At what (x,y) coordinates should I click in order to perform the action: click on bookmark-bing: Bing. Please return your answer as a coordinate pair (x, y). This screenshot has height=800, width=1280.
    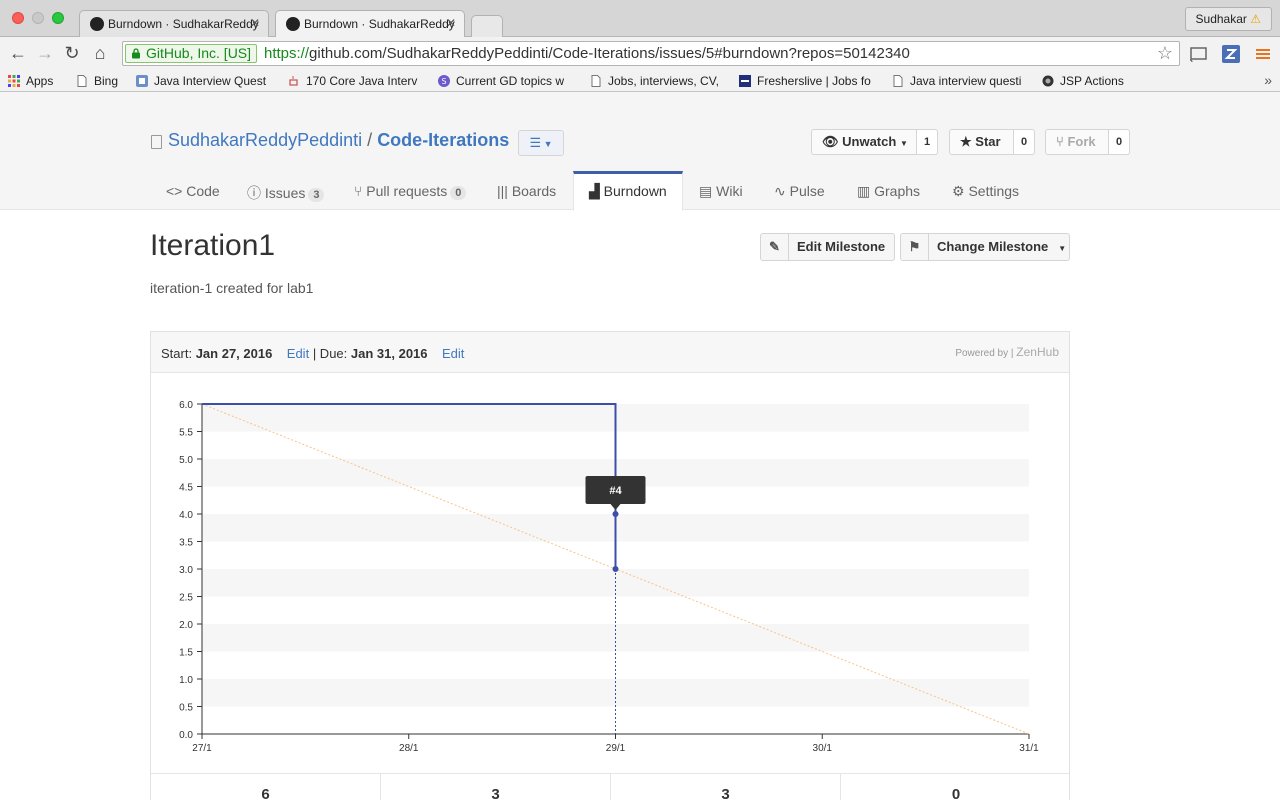
    Looking at the image, I should click on (97, 81).